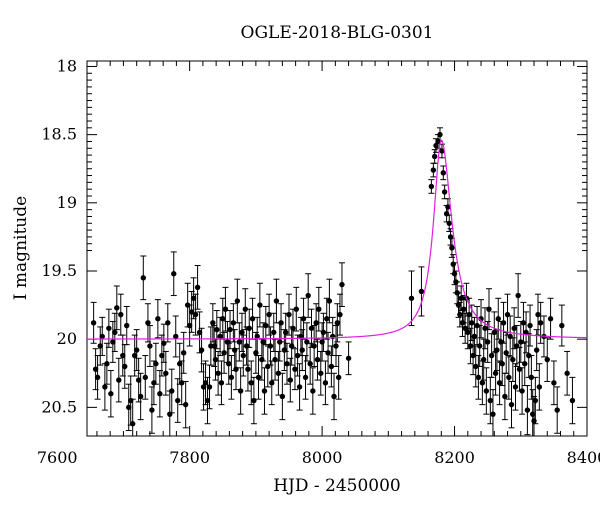  What do you see at coordinates (59, 236) in the screenshot?
I see `y-tick-labels: 18 18.5 19 19.5 20 20.5` at bounding box center [59, 236].